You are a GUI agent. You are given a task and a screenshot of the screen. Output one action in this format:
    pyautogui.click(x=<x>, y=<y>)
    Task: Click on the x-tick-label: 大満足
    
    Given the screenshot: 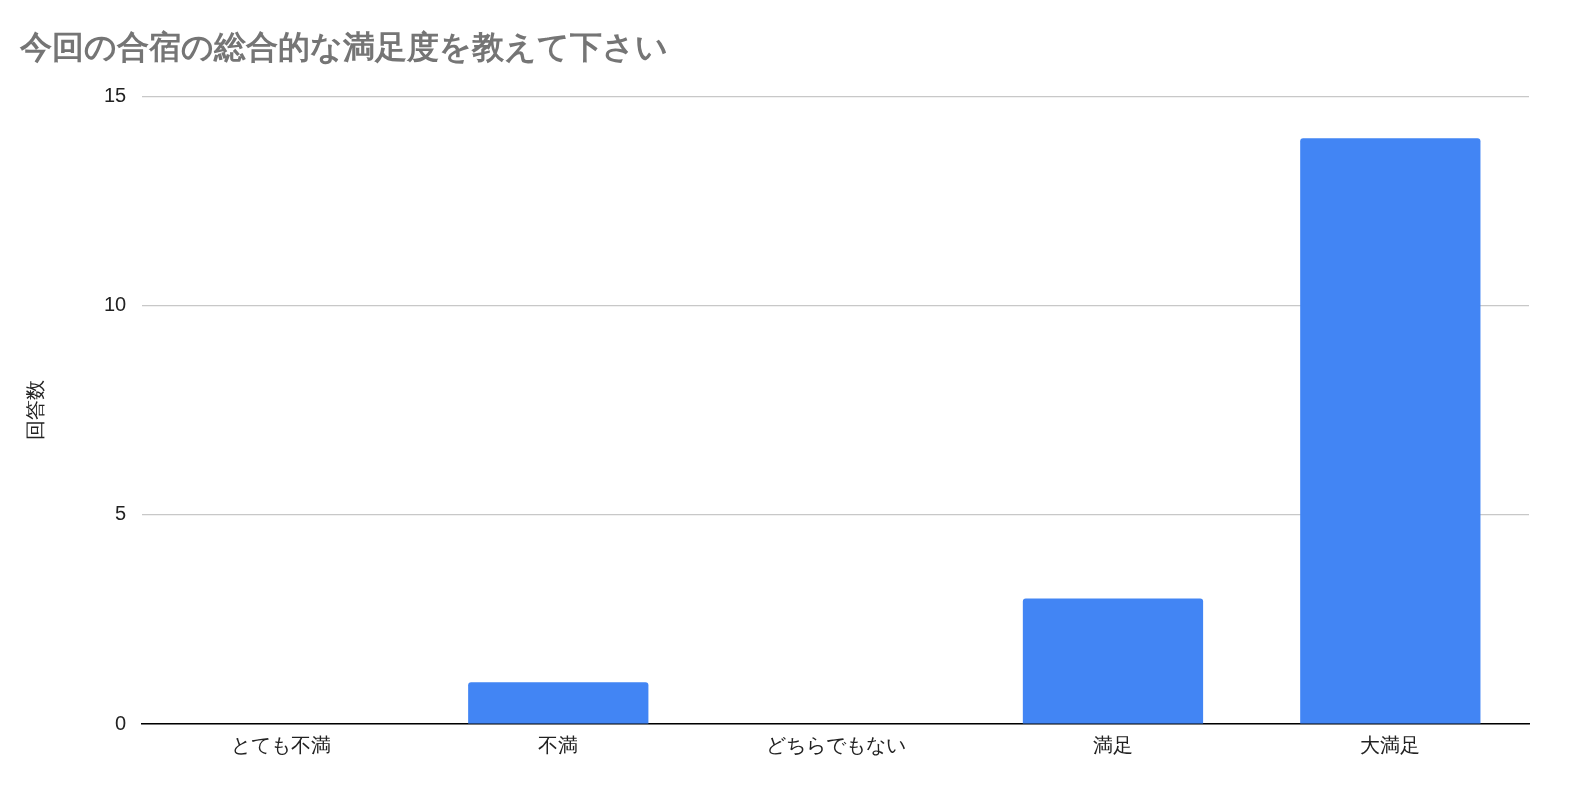 What is the action you would take?
    pyautogui.click(x=1390, y=744)
    